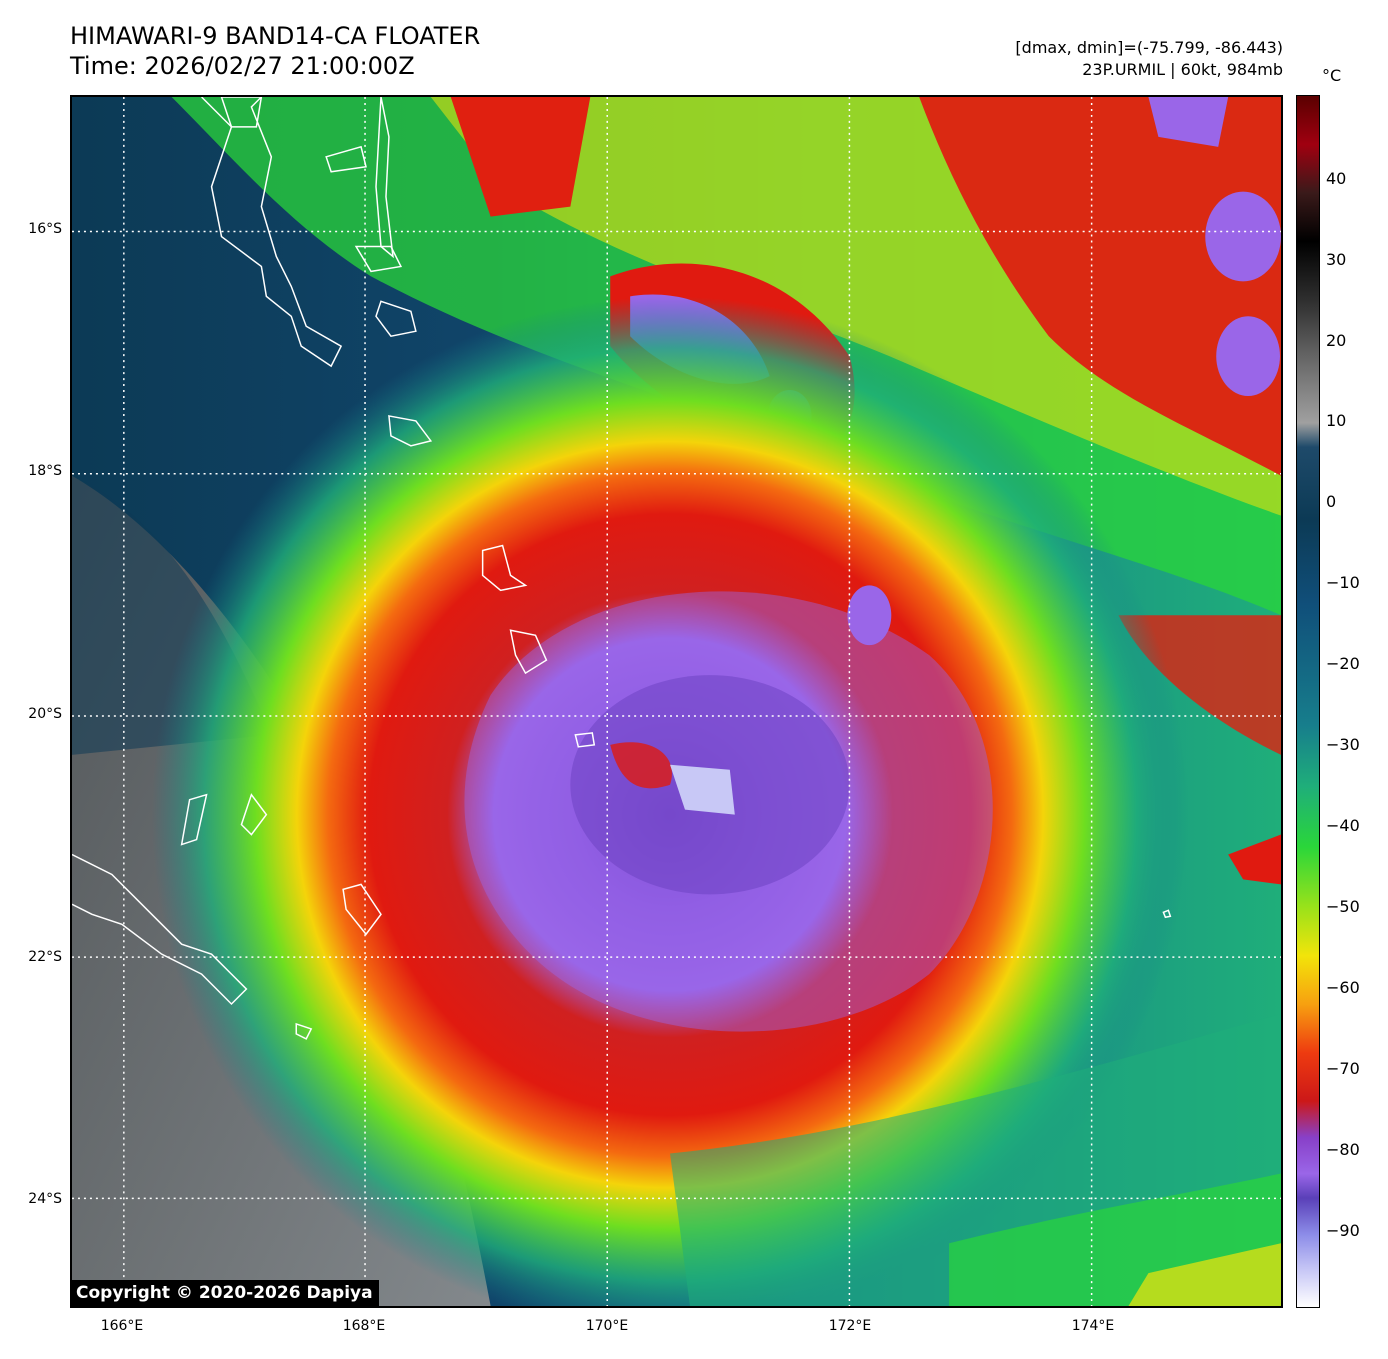 Image resolution: width=1388 pixels, height=1359 pixels. Describe the element at coordinates (1308, 701) in the screenshot. I see `temperature-colorbar` at that location.